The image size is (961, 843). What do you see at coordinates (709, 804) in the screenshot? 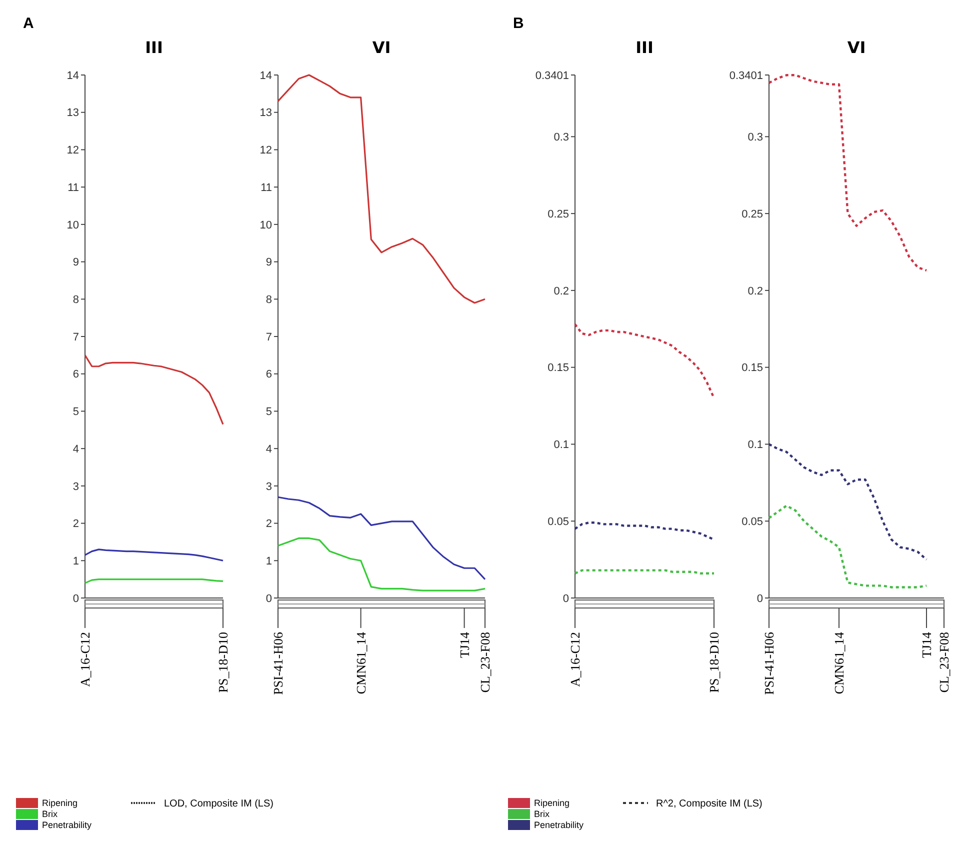
I see `legend-title: R^2, Composite IM (LS)` at bounding box center [709, 804].